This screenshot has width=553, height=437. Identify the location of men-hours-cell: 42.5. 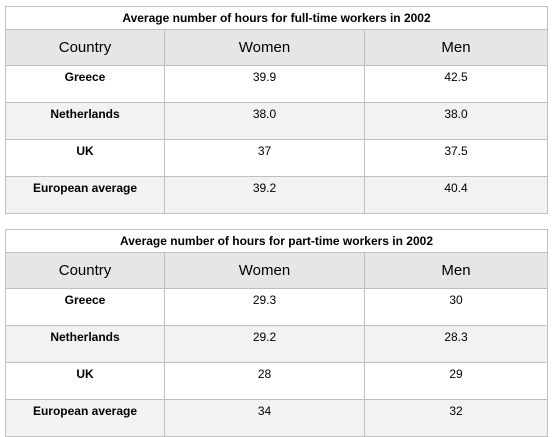
(456, 84).